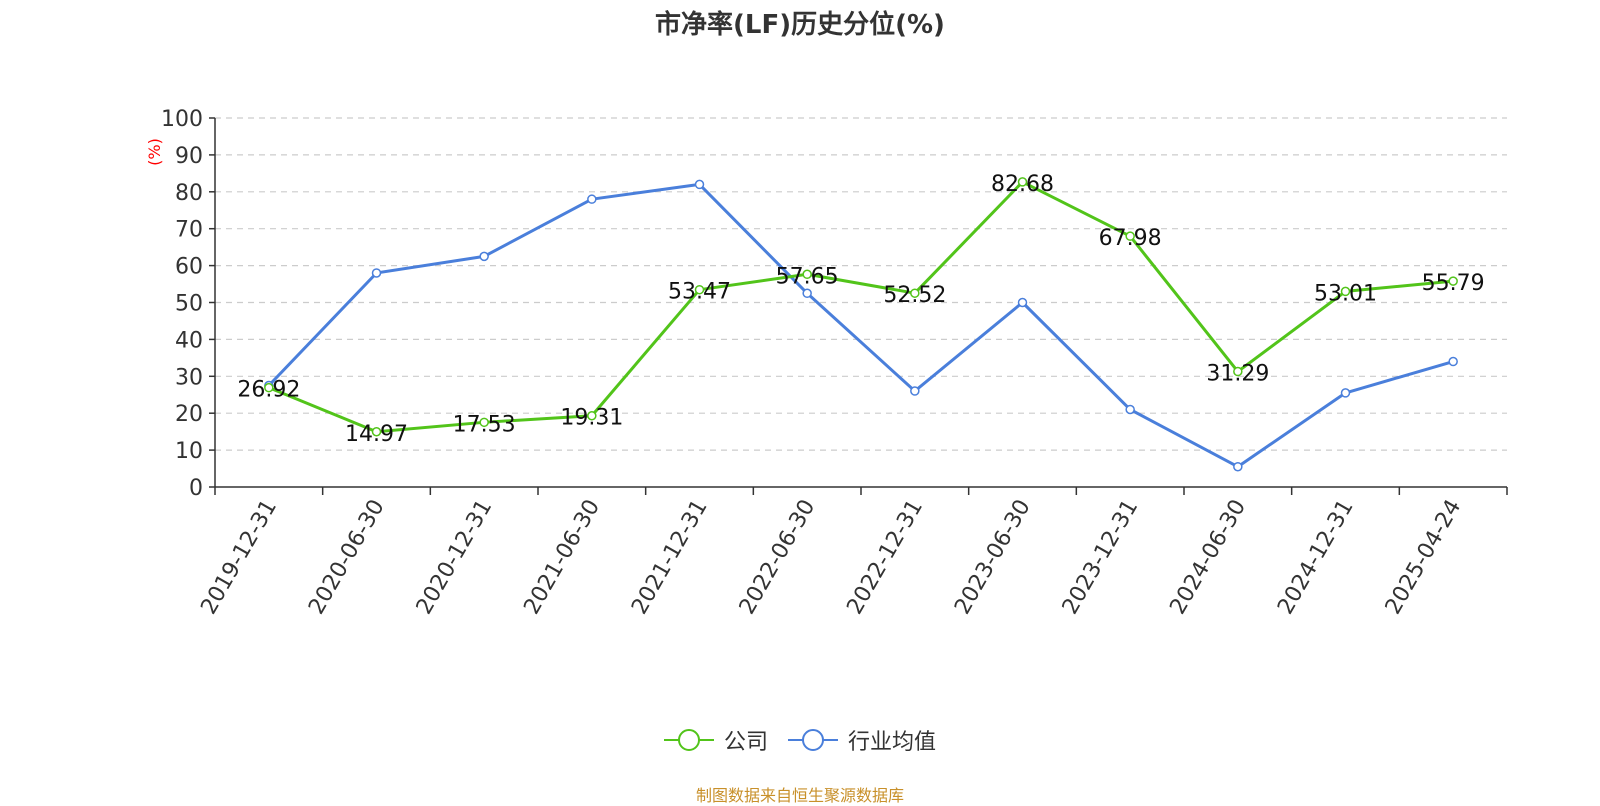 The image size is (1600, 806). I want to click on x-tick-label: 2023-06-30, so click(993, 557).